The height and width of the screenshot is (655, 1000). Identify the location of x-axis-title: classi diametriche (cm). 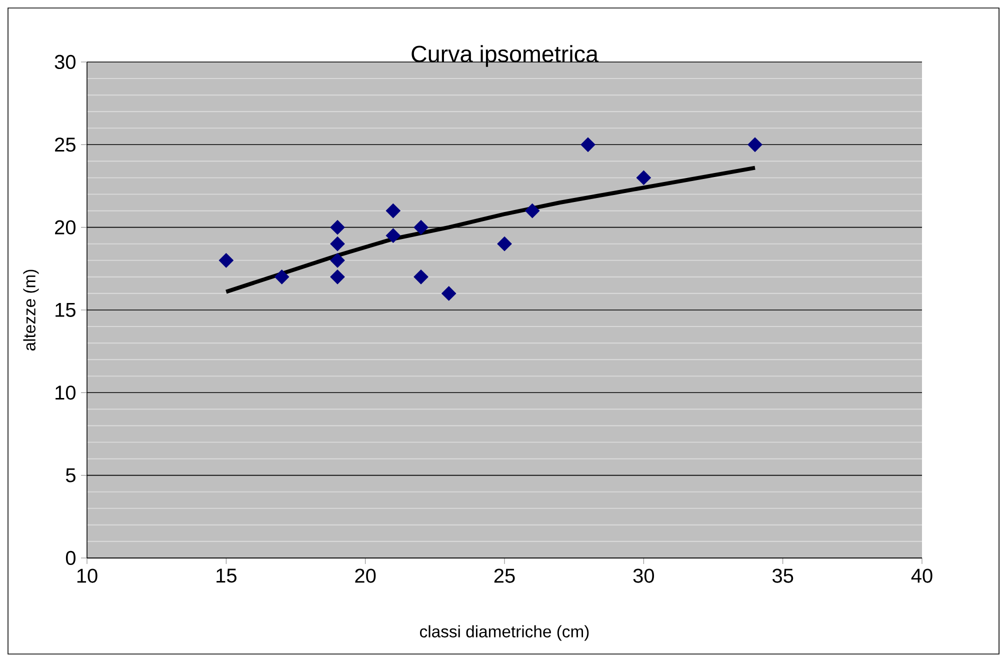
(504, 633).